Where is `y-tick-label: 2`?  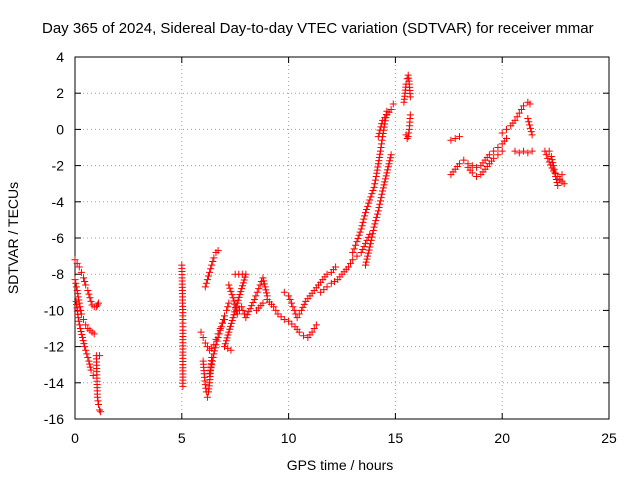 y-tick-label: 2 is located at coordinates (60, 93).